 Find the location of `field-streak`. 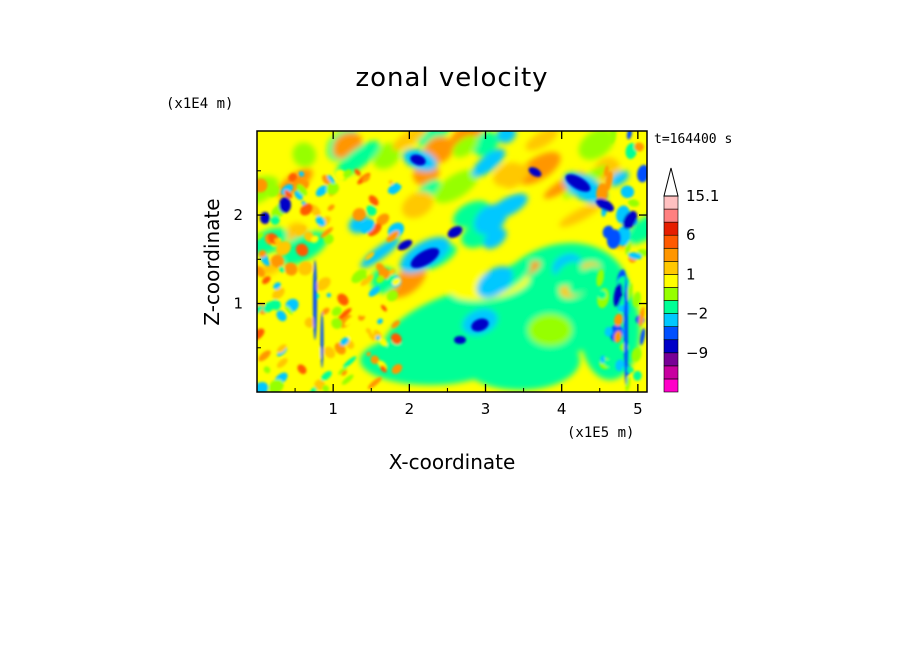

field-streak is located at coordinates (626, 330).